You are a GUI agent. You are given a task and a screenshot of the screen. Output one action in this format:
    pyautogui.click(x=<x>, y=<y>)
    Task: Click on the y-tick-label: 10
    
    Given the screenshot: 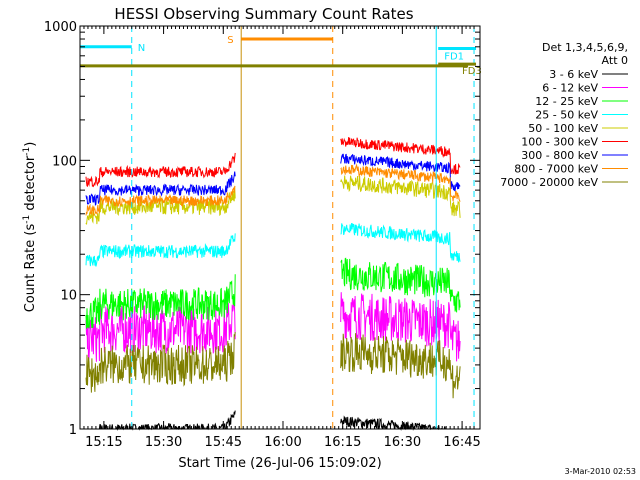 What is the action you would take?
    pyautogui.click(x=68, y=296)
    